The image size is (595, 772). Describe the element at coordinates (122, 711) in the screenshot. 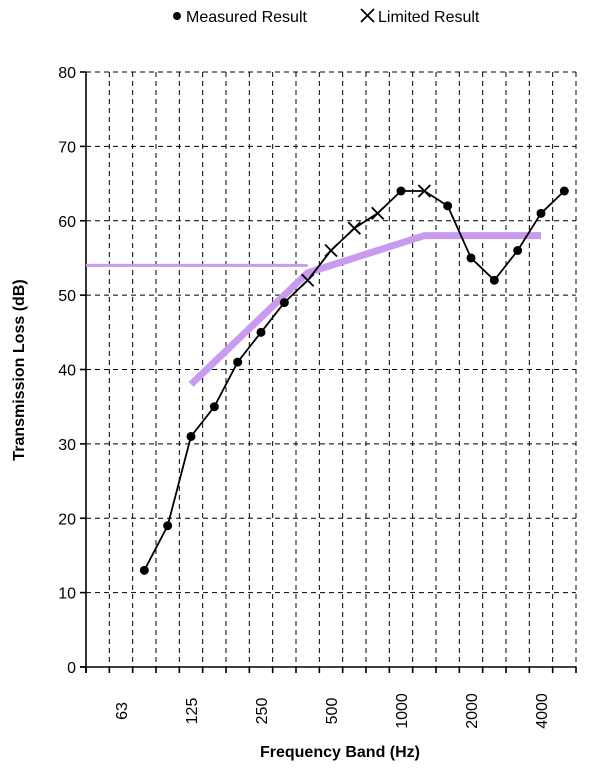

I see `x-tick-label: 63` at that location.